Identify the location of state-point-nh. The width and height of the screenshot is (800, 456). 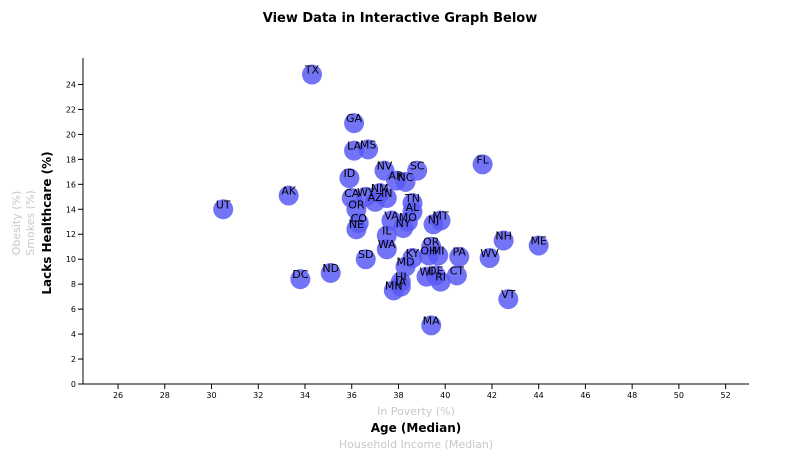
(503, 240).